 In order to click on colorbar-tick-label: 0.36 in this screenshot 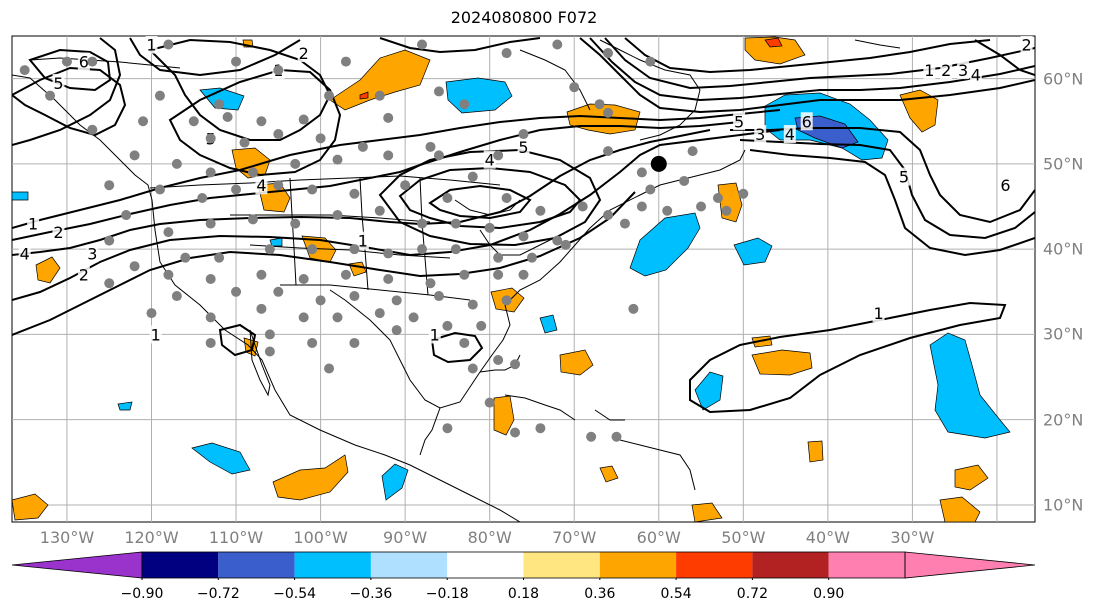, I will do `click(600, 594)`.